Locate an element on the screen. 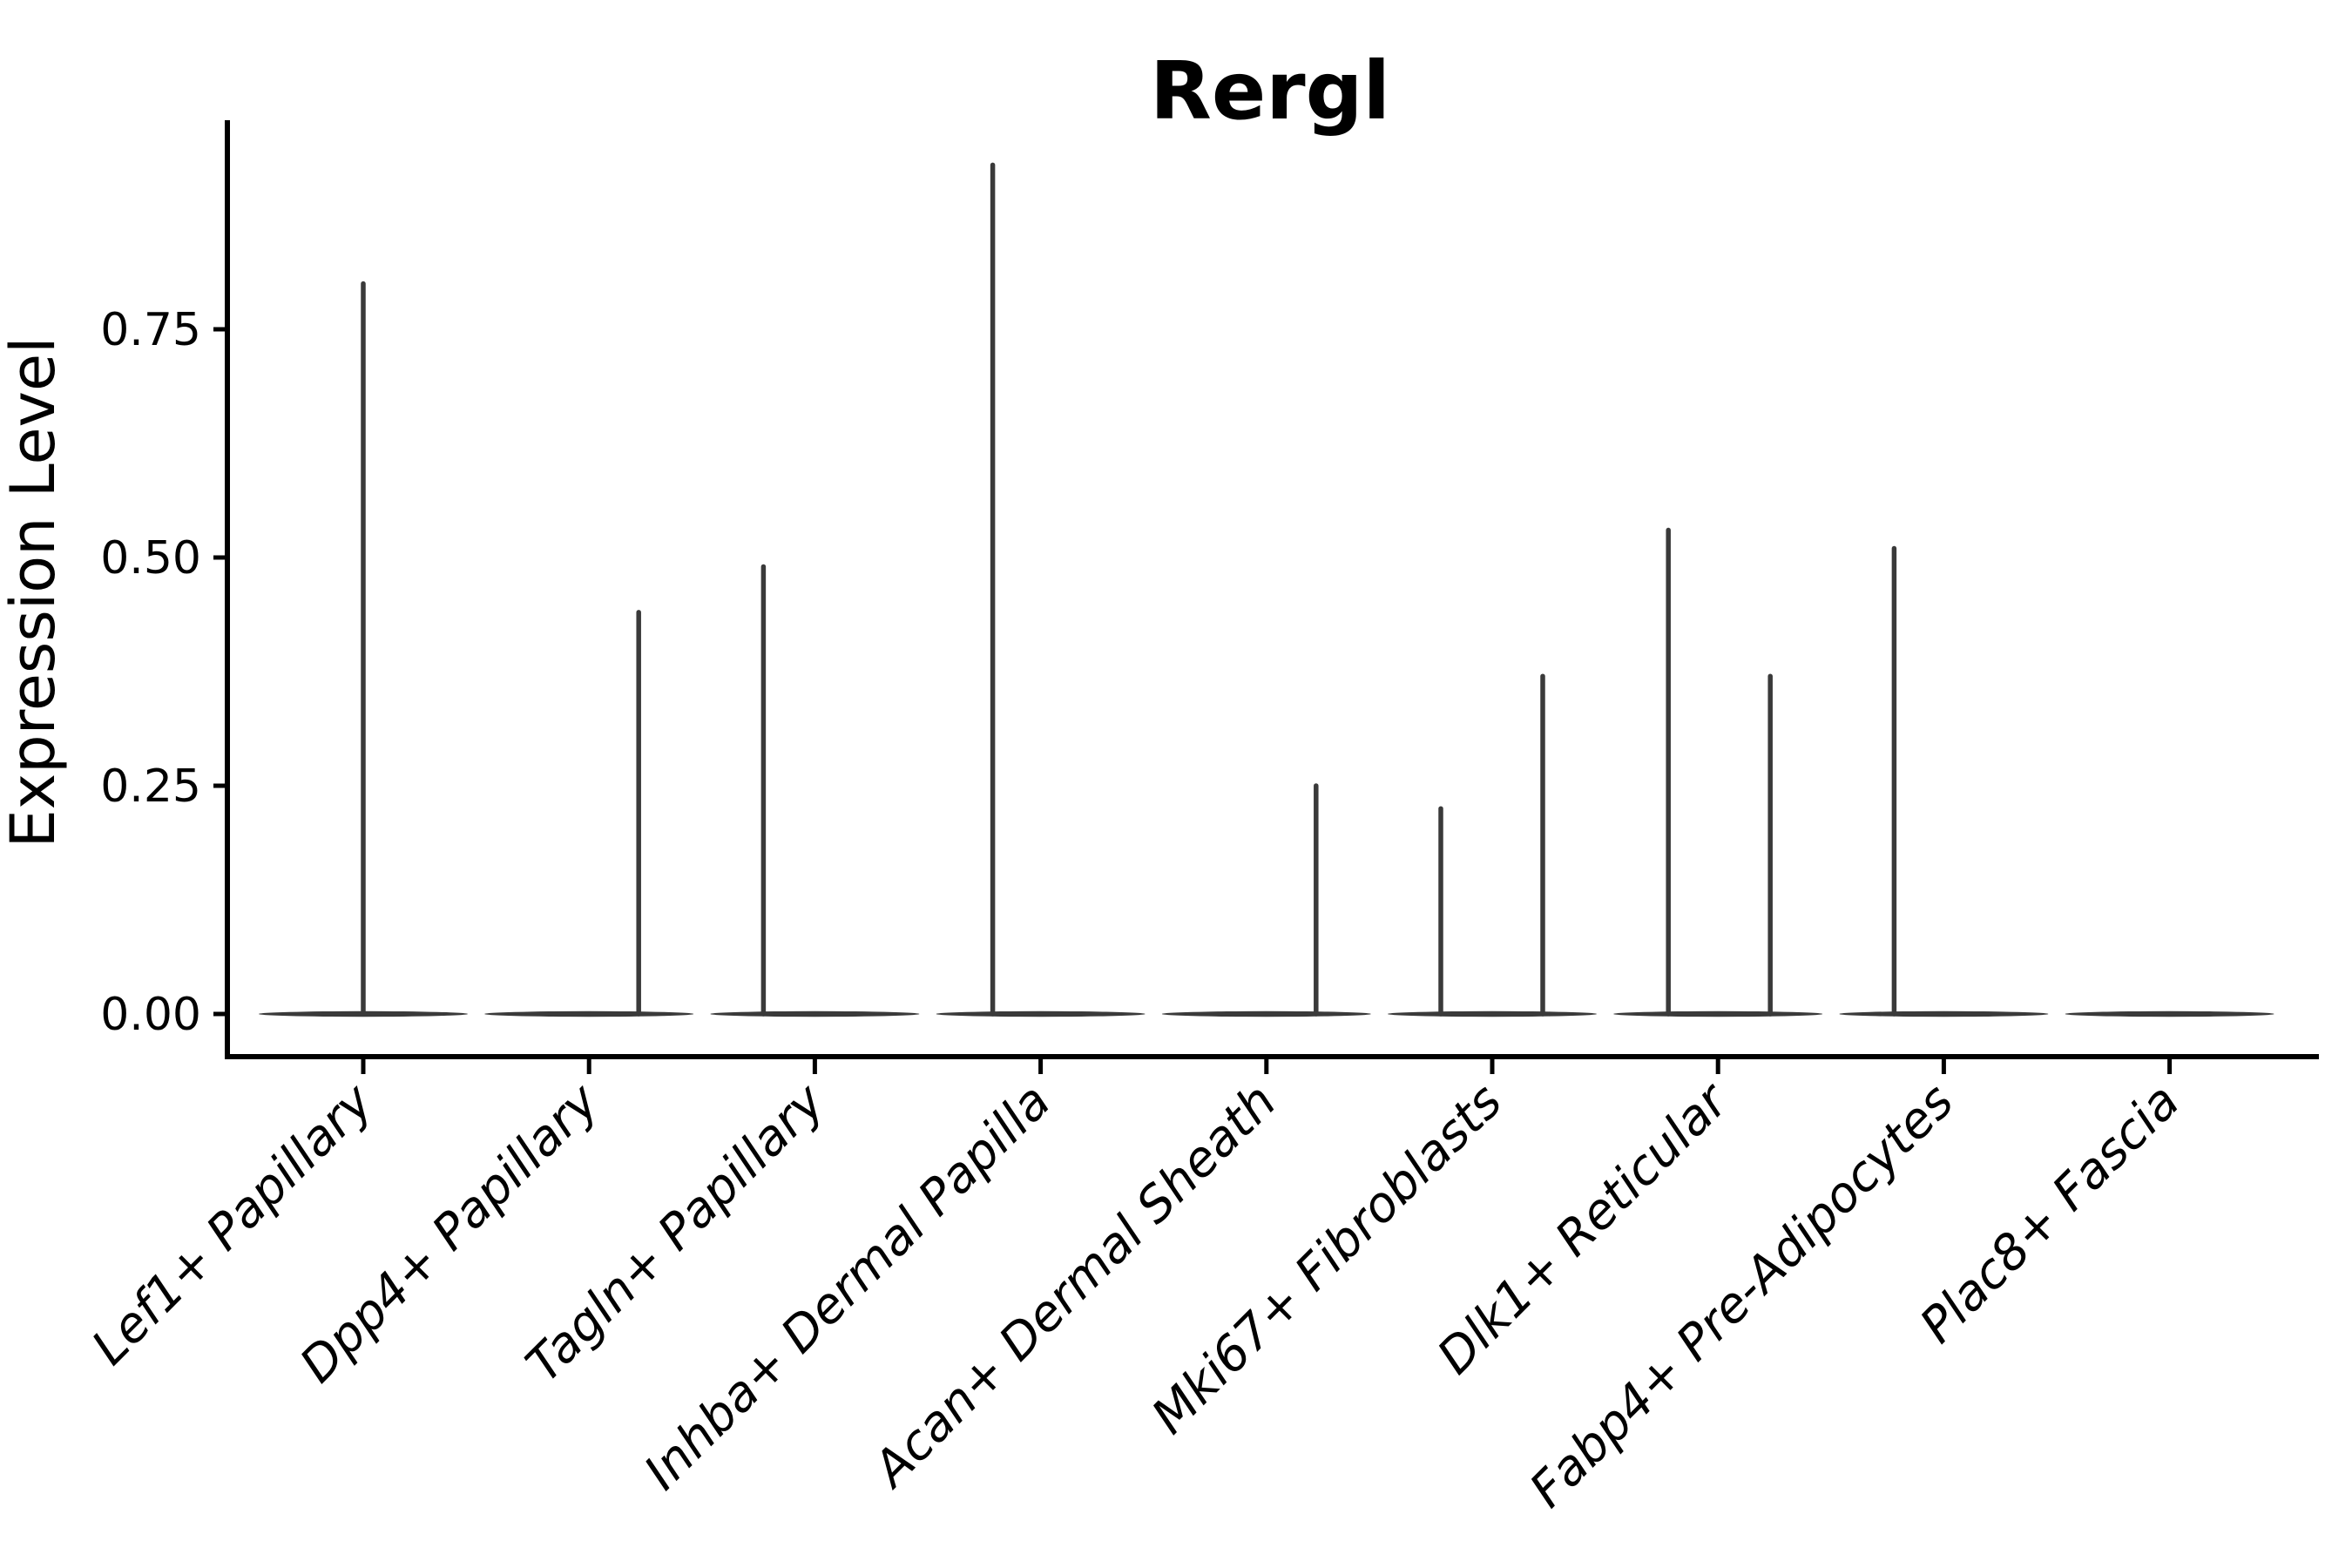 The image size is (2352, 1568). x-tick-label: Fabp4+ Pre-Adipocytes is located at coordinates (1742, 1295).